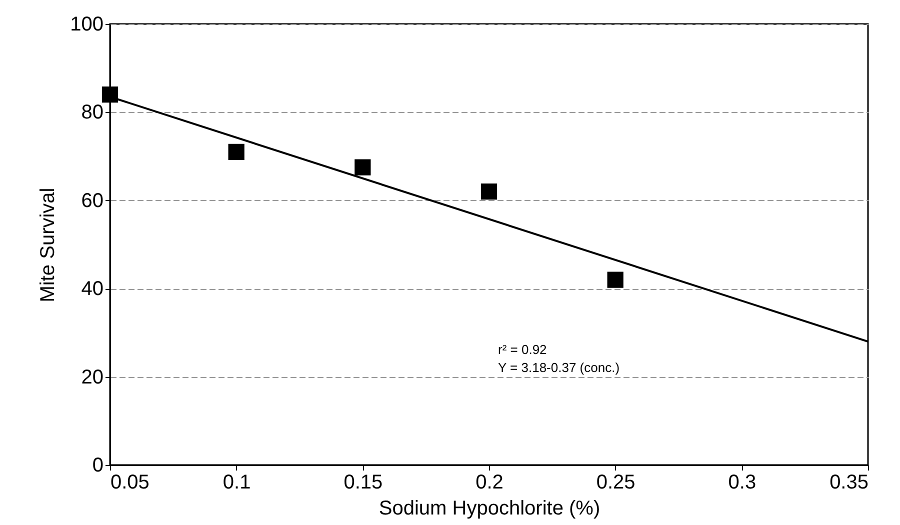 This screenshot has height=525, width=900. Describe the element at coordinates (92, 289) in the screenshot. I see `y-tick-label: 40` at that location.